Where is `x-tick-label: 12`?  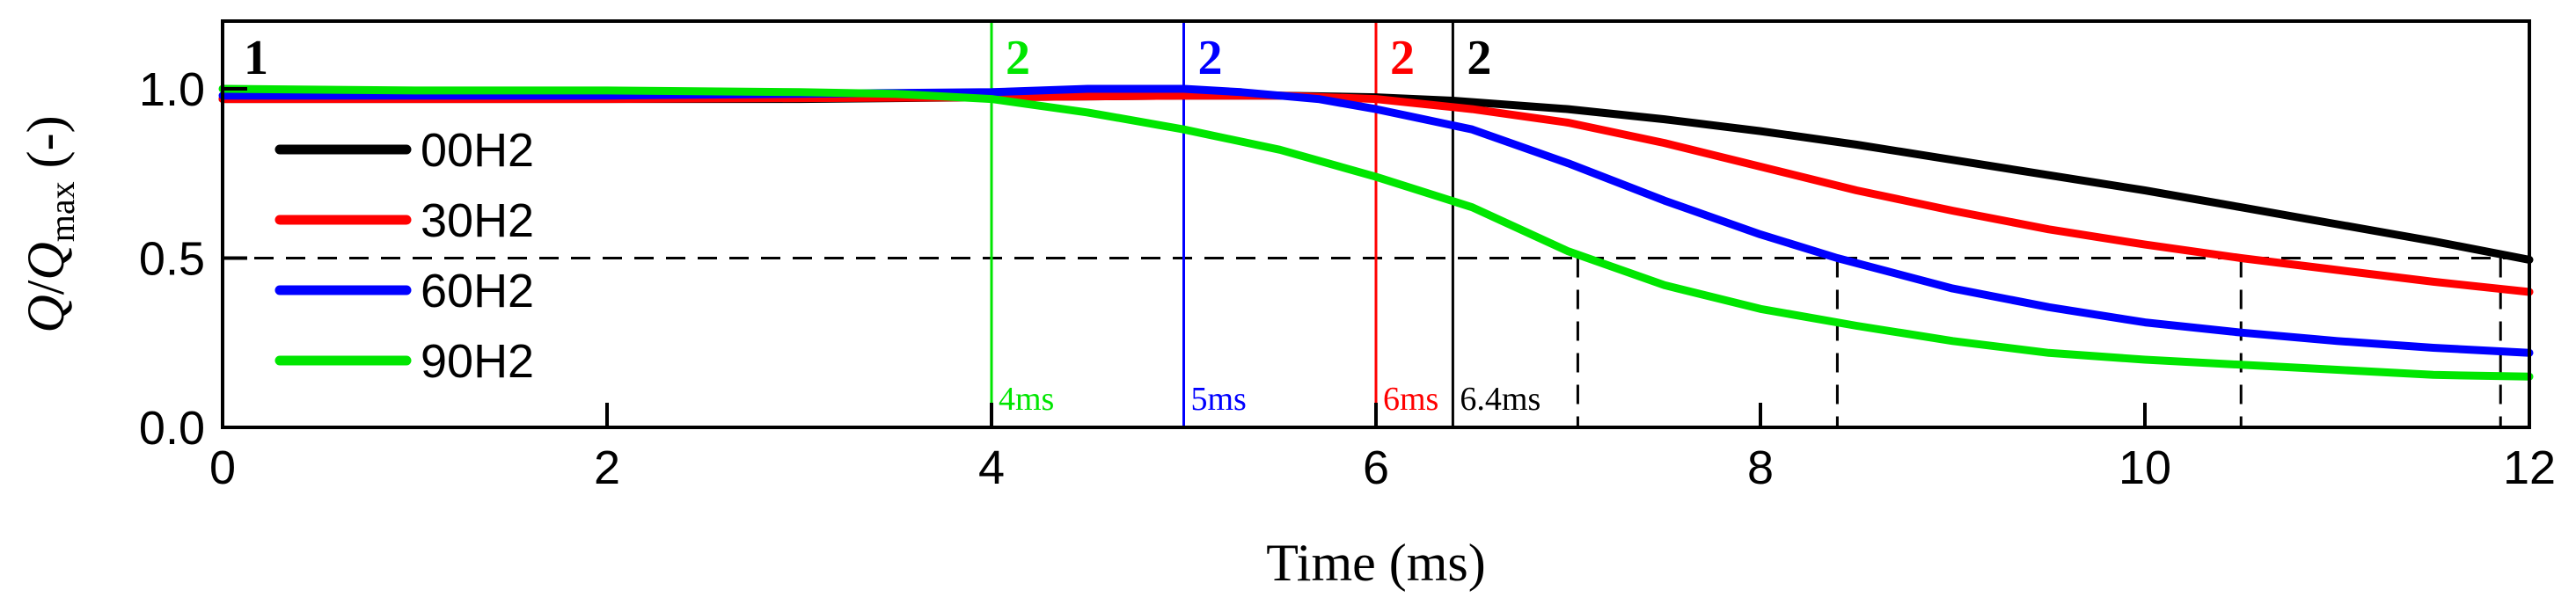 x-tick-label: 12 is located at coordinates (2529, 467).